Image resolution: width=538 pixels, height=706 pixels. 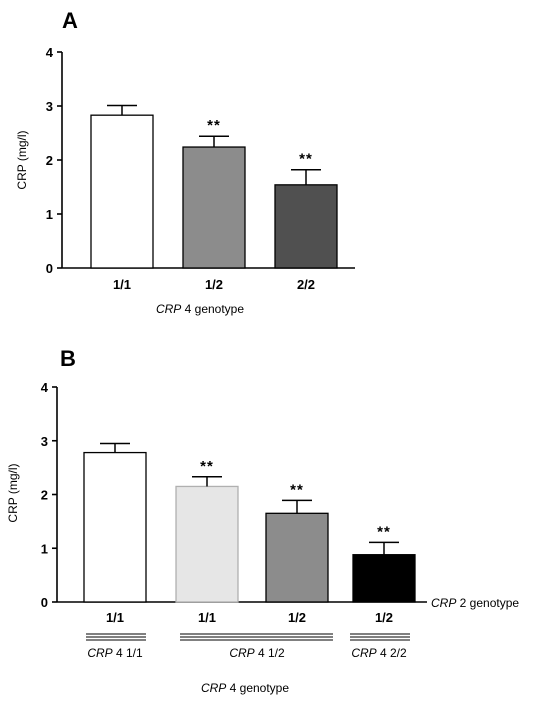 I want to click on panel-b-category-labels: 1/1 1/1 1/2 1/2, so click(x=249, y=617).